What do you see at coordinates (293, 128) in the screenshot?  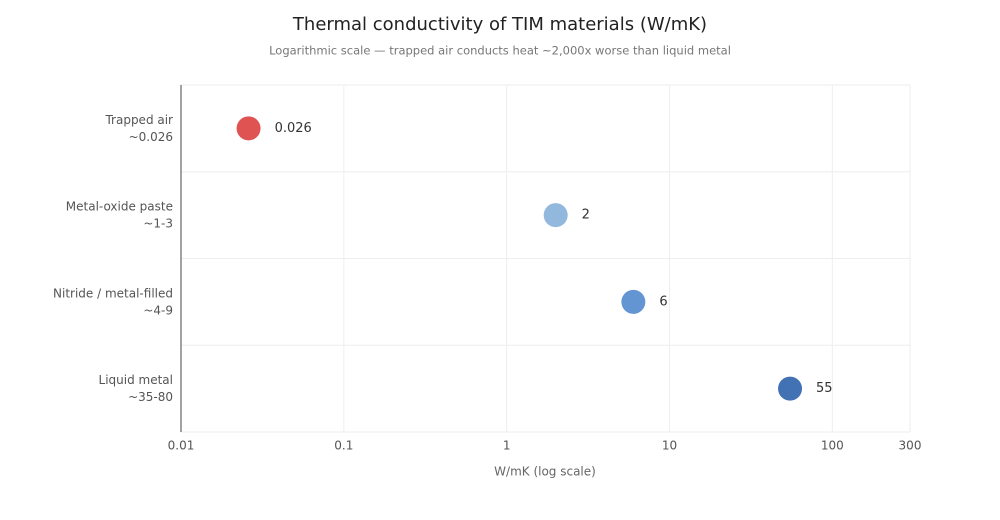 I see `value-label: 0.026` at bounding box center [293, 128].